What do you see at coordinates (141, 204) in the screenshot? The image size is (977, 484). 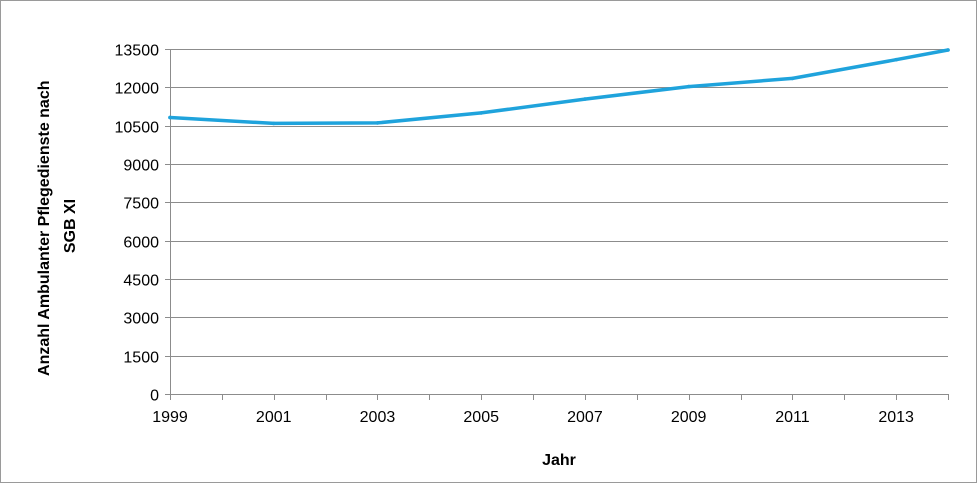 I see `y-tick-label: 7500` at bounding box center [141, 204].